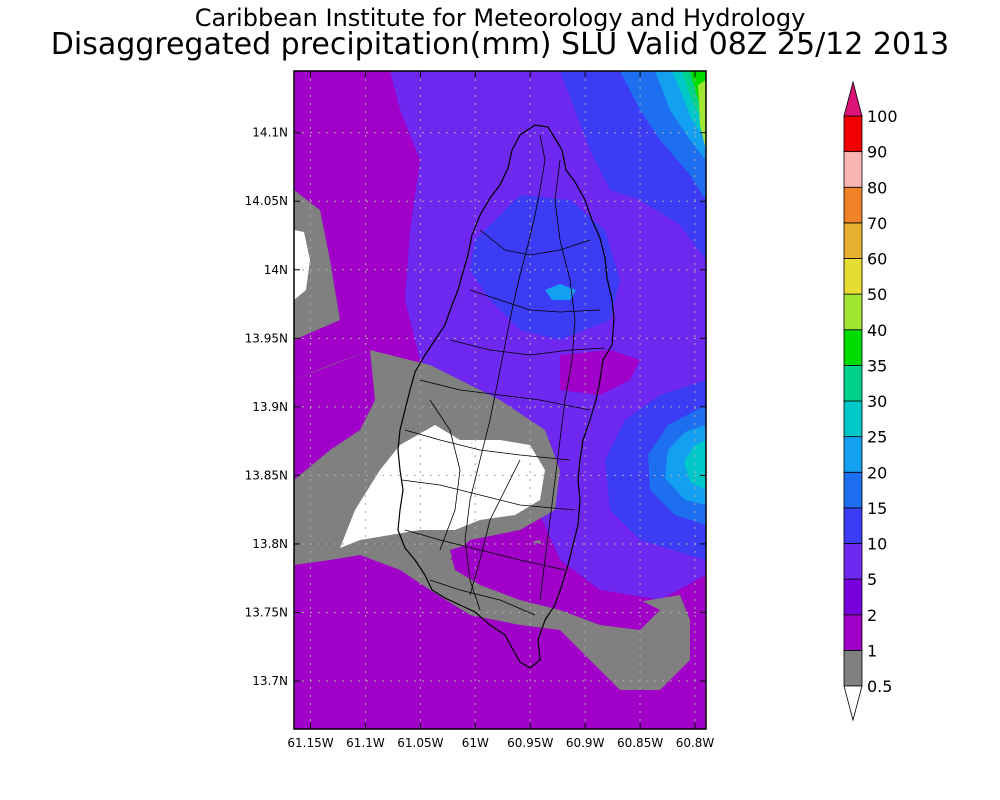 The height and width of the screenshot is (800, 1000). I want to click on lon-tick-label: 60.9W, so click(585, 743).